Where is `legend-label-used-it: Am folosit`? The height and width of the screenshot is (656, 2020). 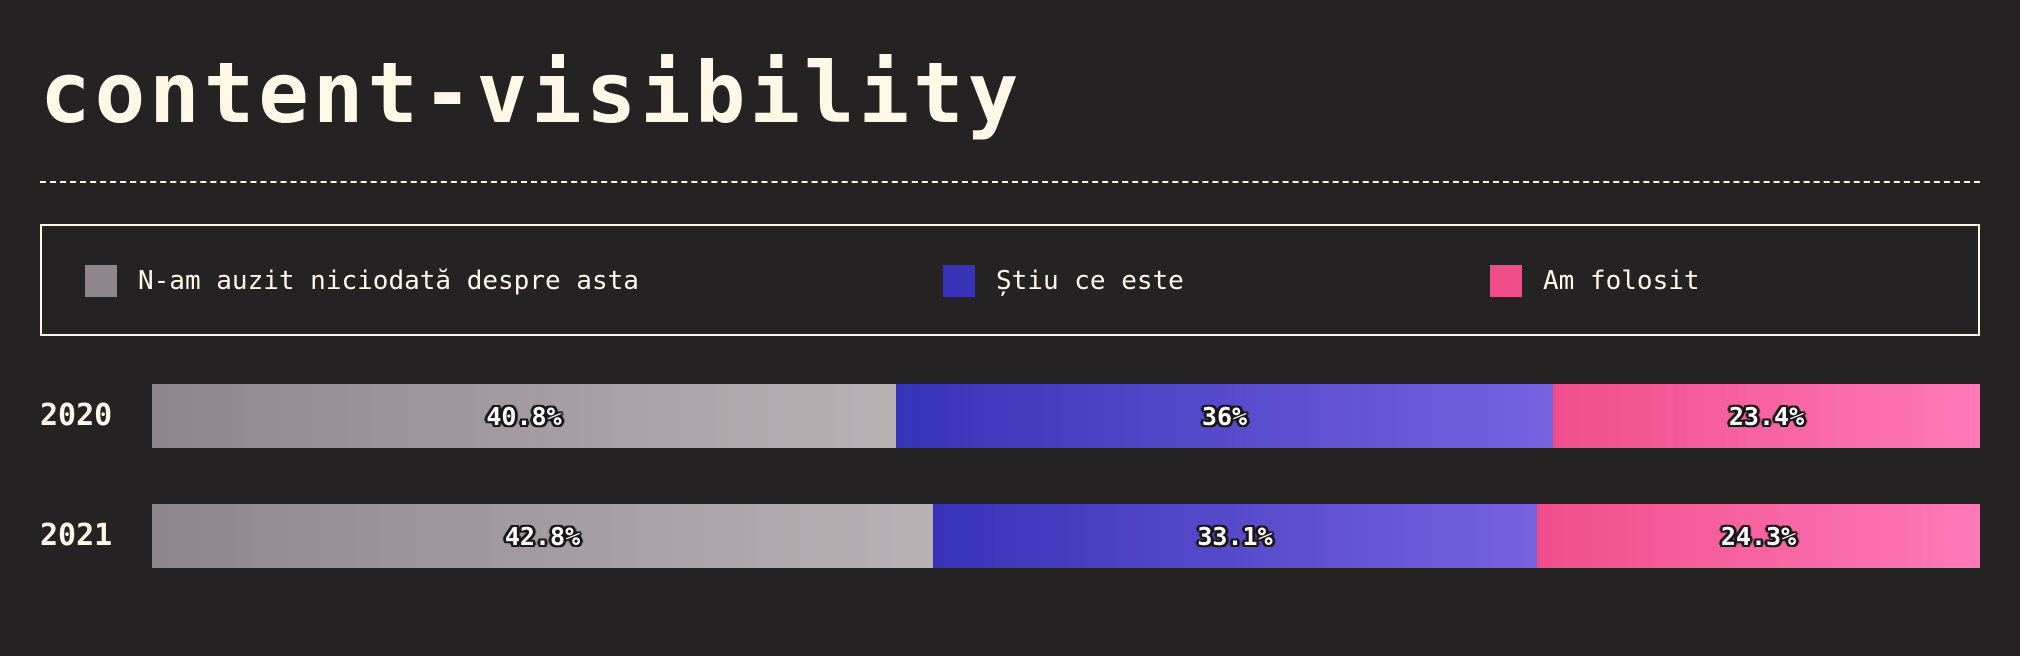
legend-label-used-it: Am folosit is located at coordinates (1621, 281).